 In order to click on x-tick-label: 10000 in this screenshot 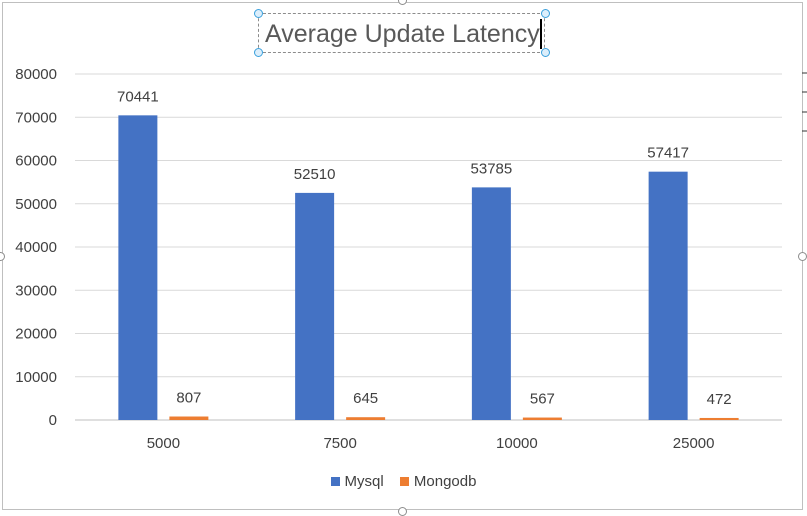, I will do `click(517, 443)`.